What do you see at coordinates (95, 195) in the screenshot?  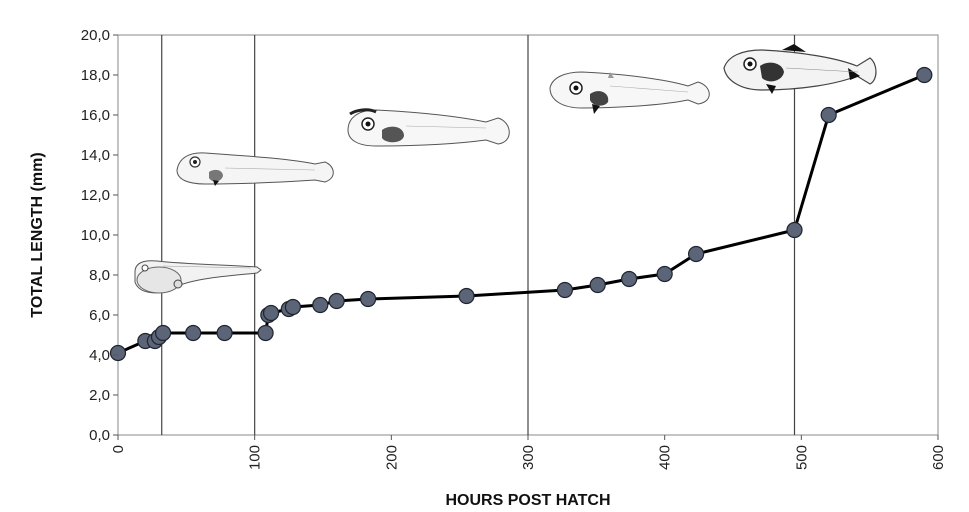 I see `y-tick-label: 12,0` at bounding box center [95, 195].